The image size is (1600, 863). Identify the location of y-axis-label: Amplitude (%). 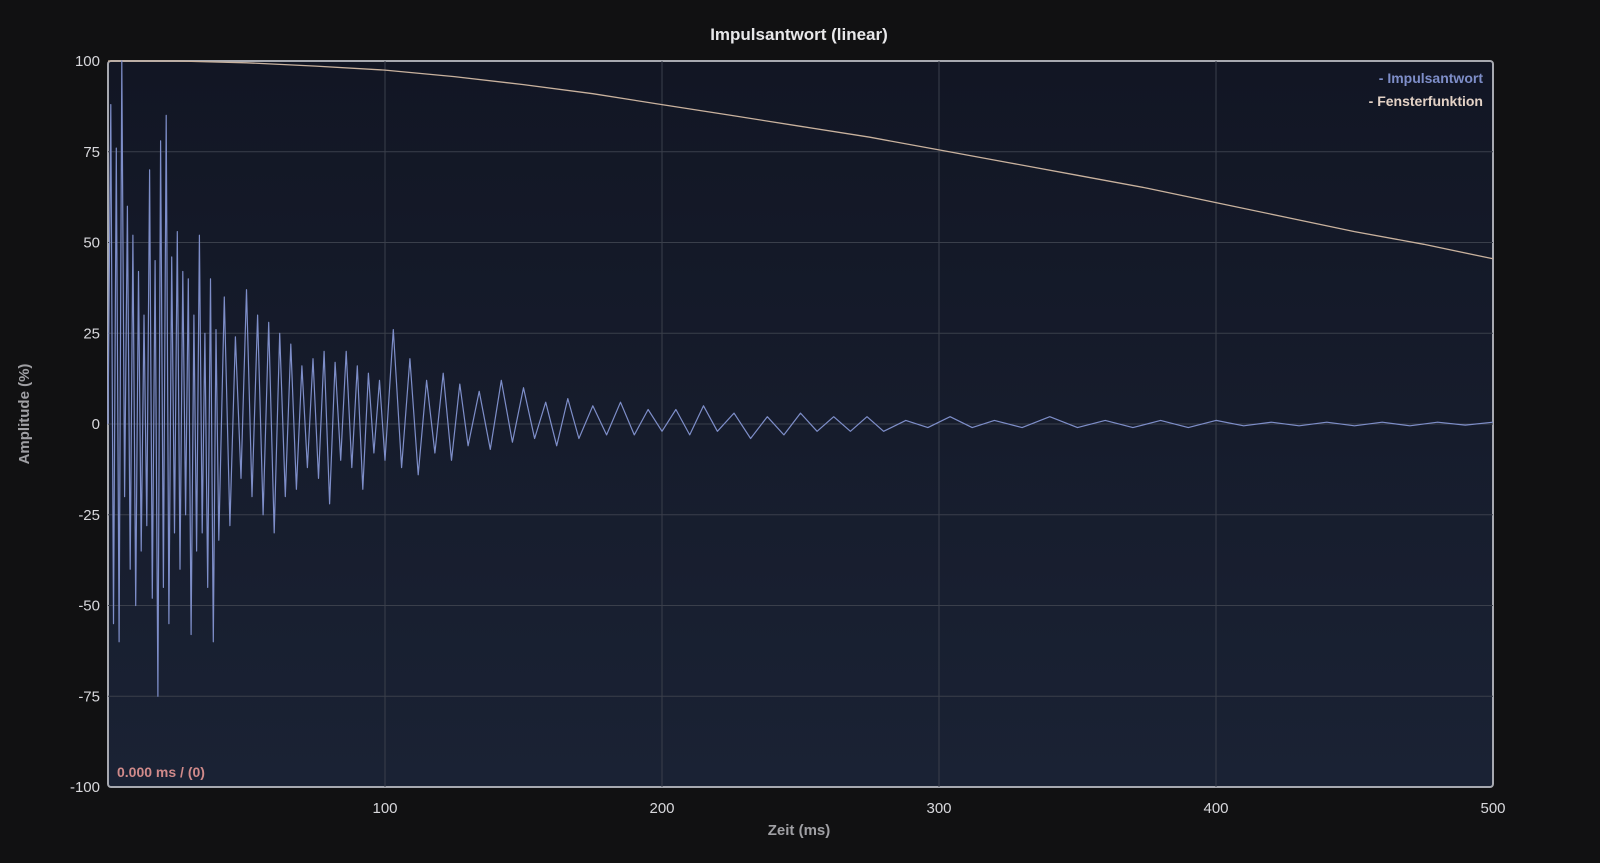
(24, 414).